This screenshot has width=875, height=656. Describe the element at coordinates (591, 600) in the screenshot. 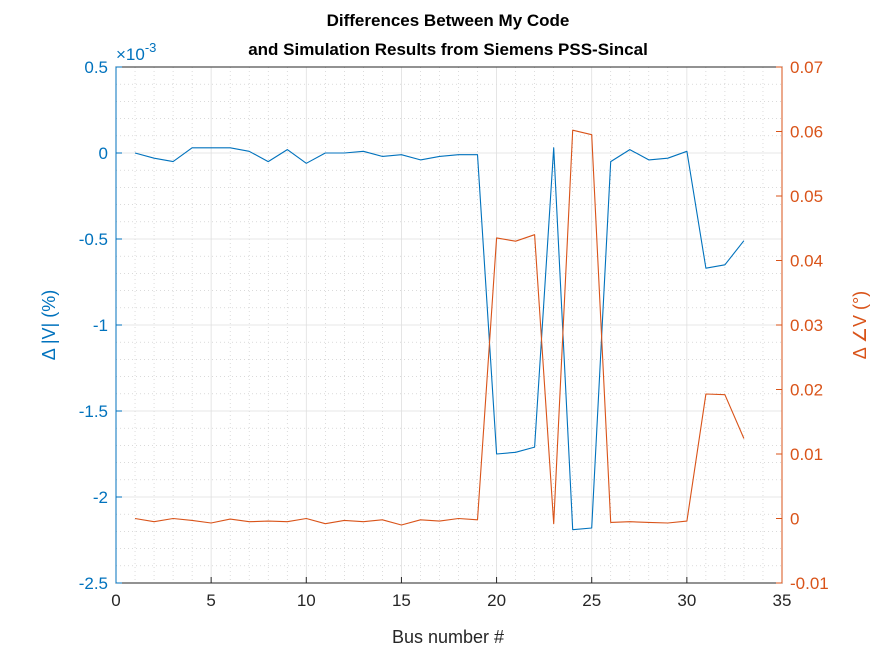

I see `x-tick-label: 25` at that location.